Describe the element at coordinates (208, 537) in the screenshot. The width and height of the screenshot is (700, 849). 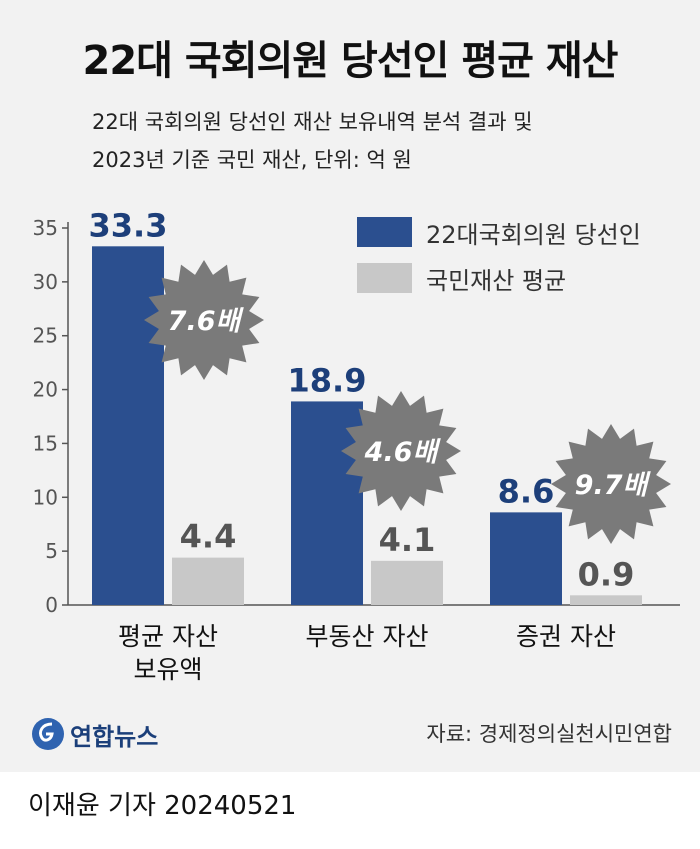
I see `data-label: 4.4` at that location.